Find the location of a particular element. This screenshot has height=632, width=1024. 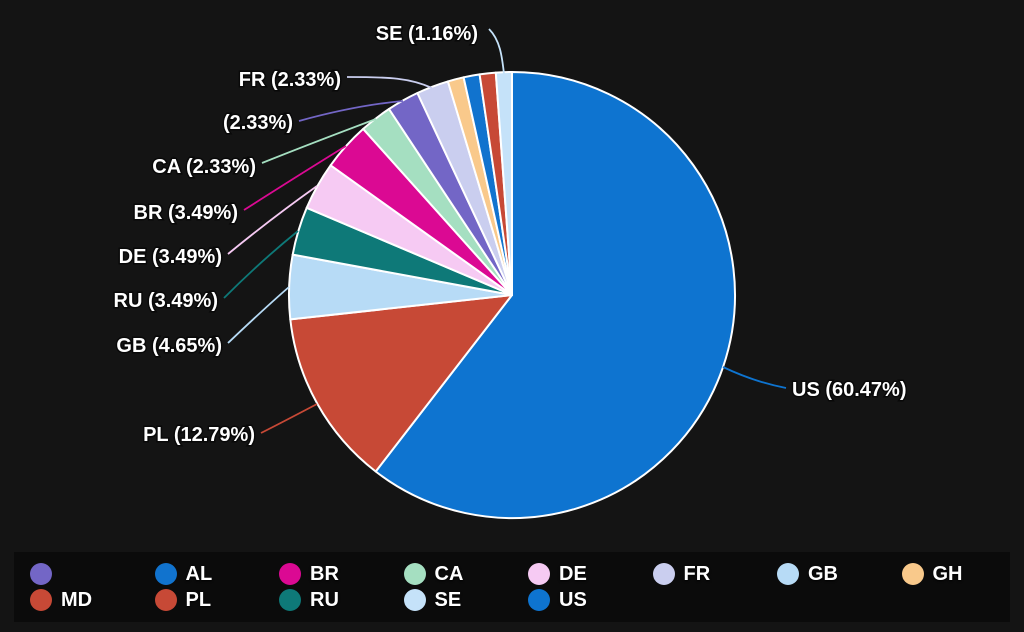

legend-item-unnamed is located at coordinates (76, 574).